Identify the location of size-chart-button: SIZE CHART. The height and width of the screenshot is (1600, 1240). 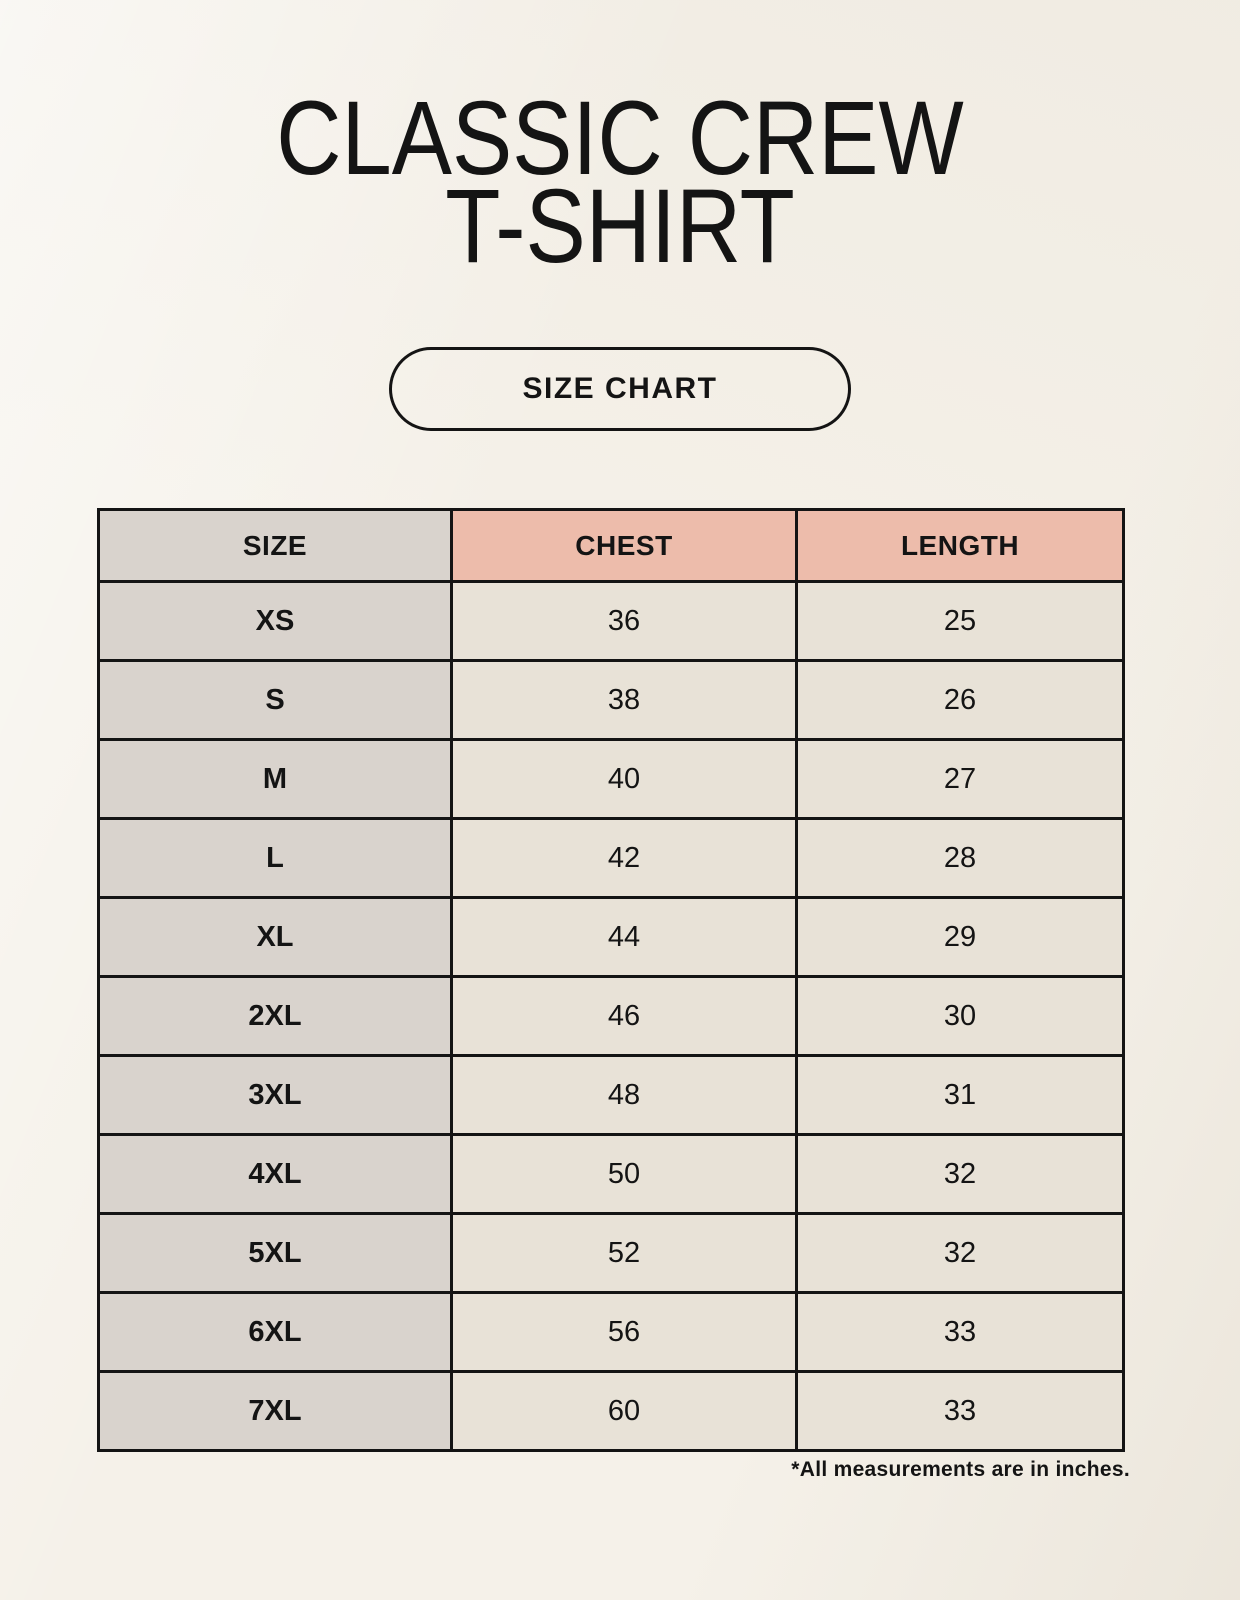
(620, 389).